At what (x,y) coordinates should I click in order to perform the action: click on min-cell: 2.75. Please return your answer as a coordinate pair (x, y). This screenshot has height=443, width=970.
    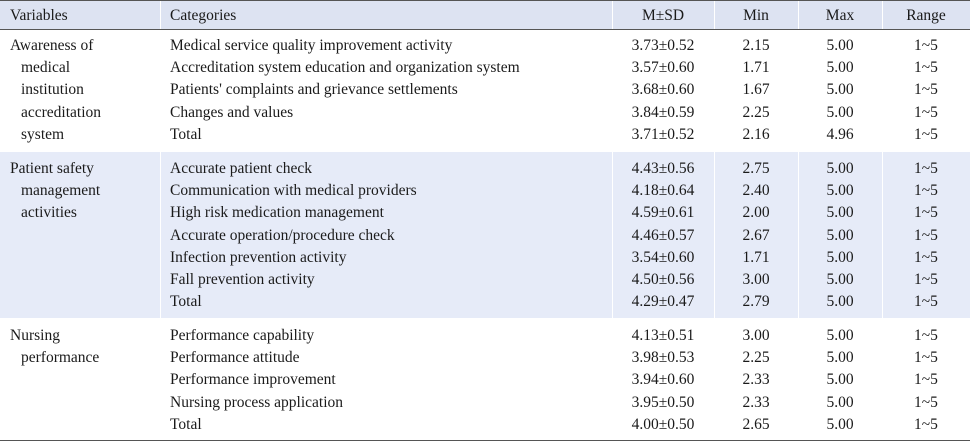
    Looking at the image, I should click on (756, 168).